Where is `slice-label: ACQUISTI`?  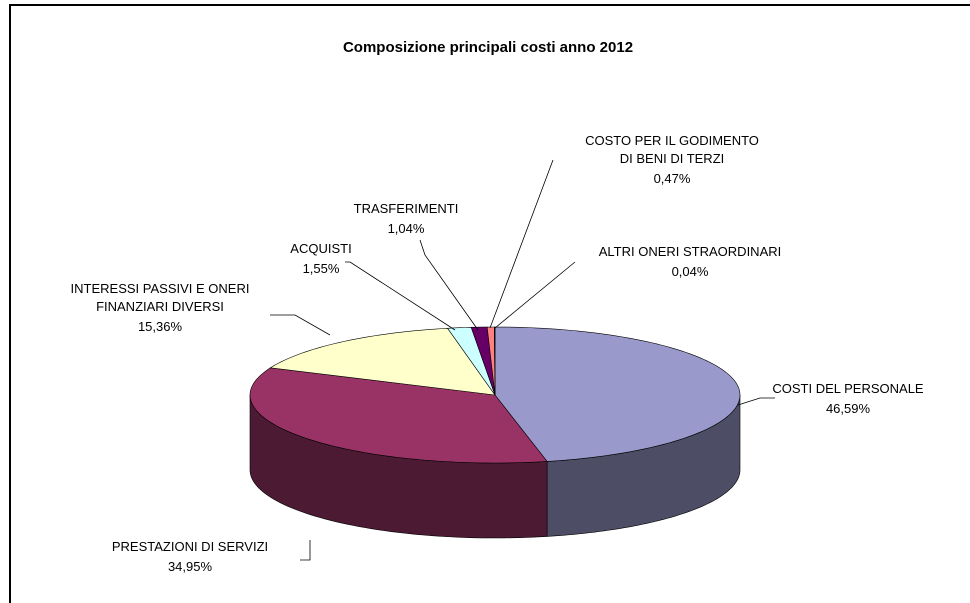
slice-label: ACQUISTI is located at coordinates (320, 248).